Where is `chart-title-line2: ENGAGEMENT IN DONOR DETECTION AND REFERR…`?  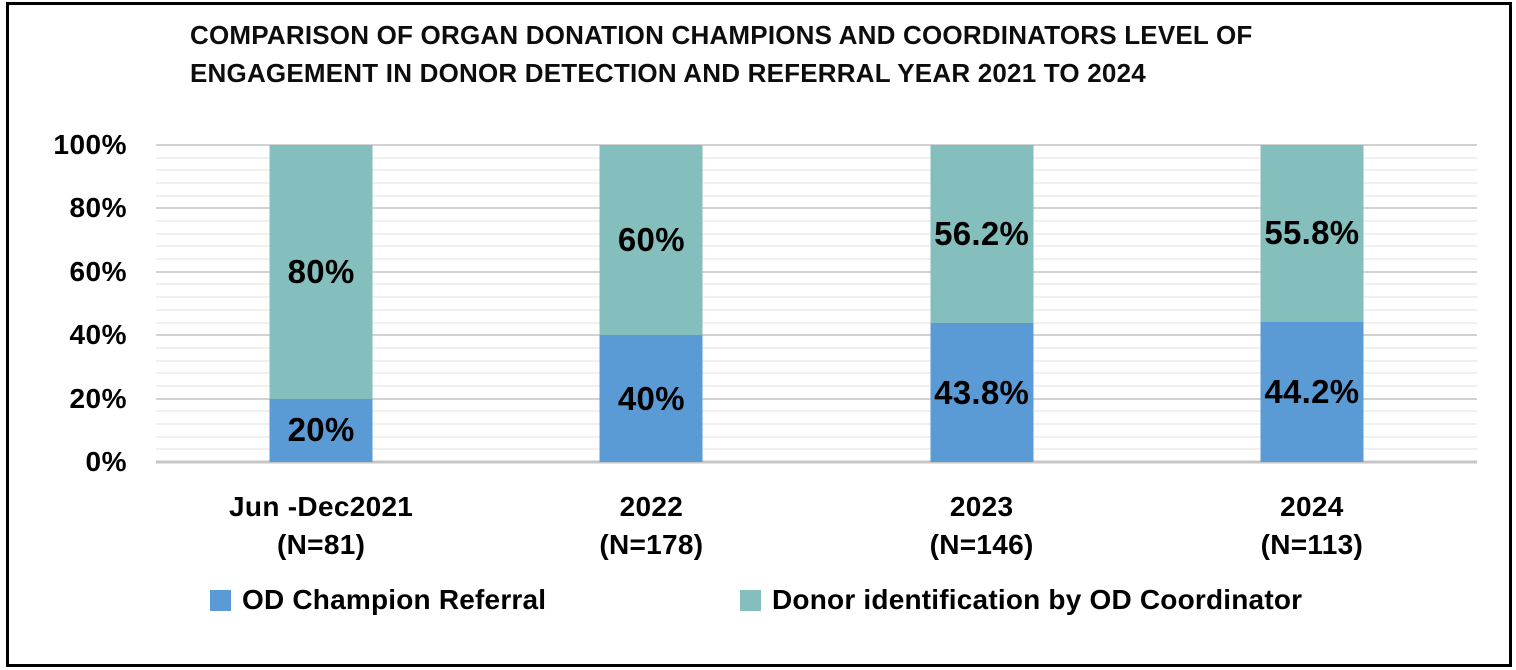 chart-title-line2: ENGAGEMENT IN DONOR DETECTION AND REFERR… is located at coordinates (668, 73).